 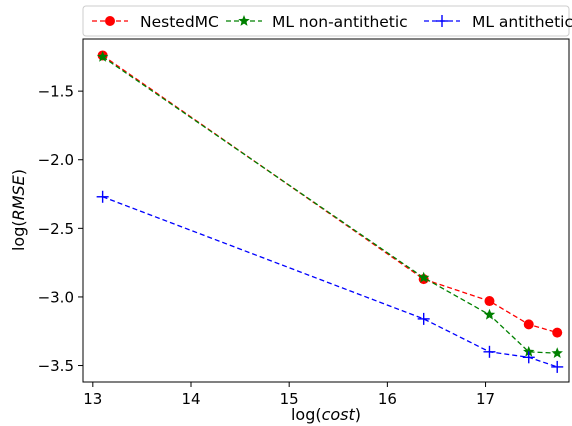 What do you see at coordinates (92, 399) in the screenshot?
I see `x-tick-label: 13` at bounding box center [92, 399].